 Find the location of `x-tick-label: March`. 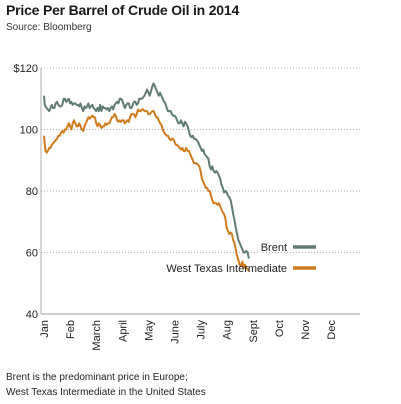

x-tick-label: March is located at coordinates (97, 335).